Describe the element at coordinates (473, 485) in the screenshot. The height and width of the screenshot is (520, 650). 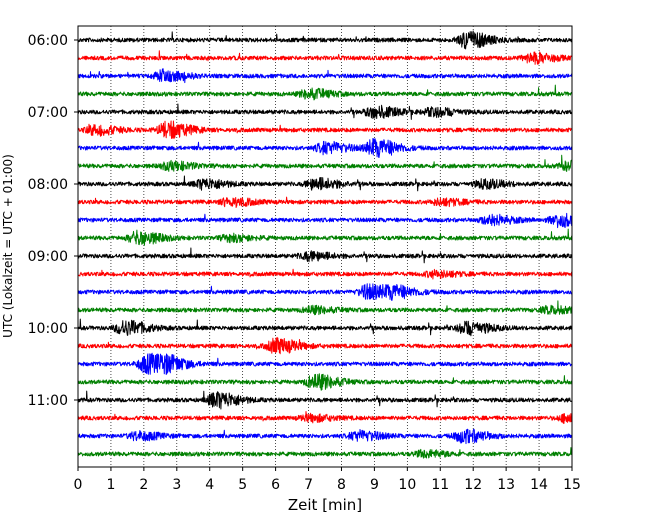
I see `x-tick-label: 12` at that location.